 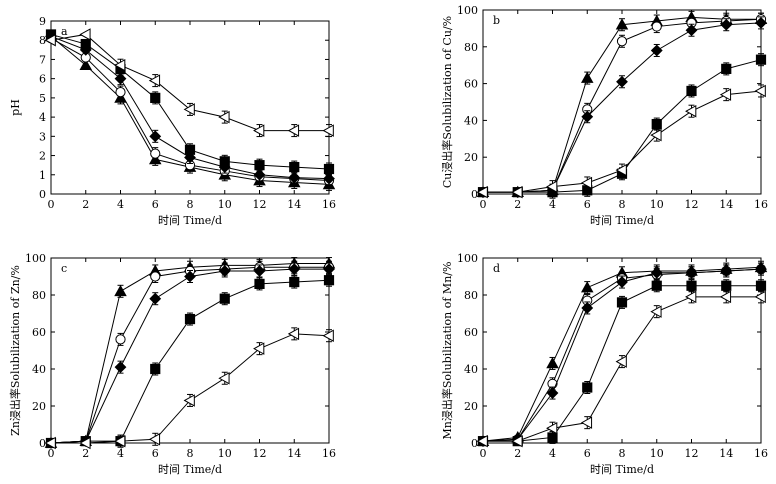 I want to click on series-1-open-circle, so click(x=190, y=354).